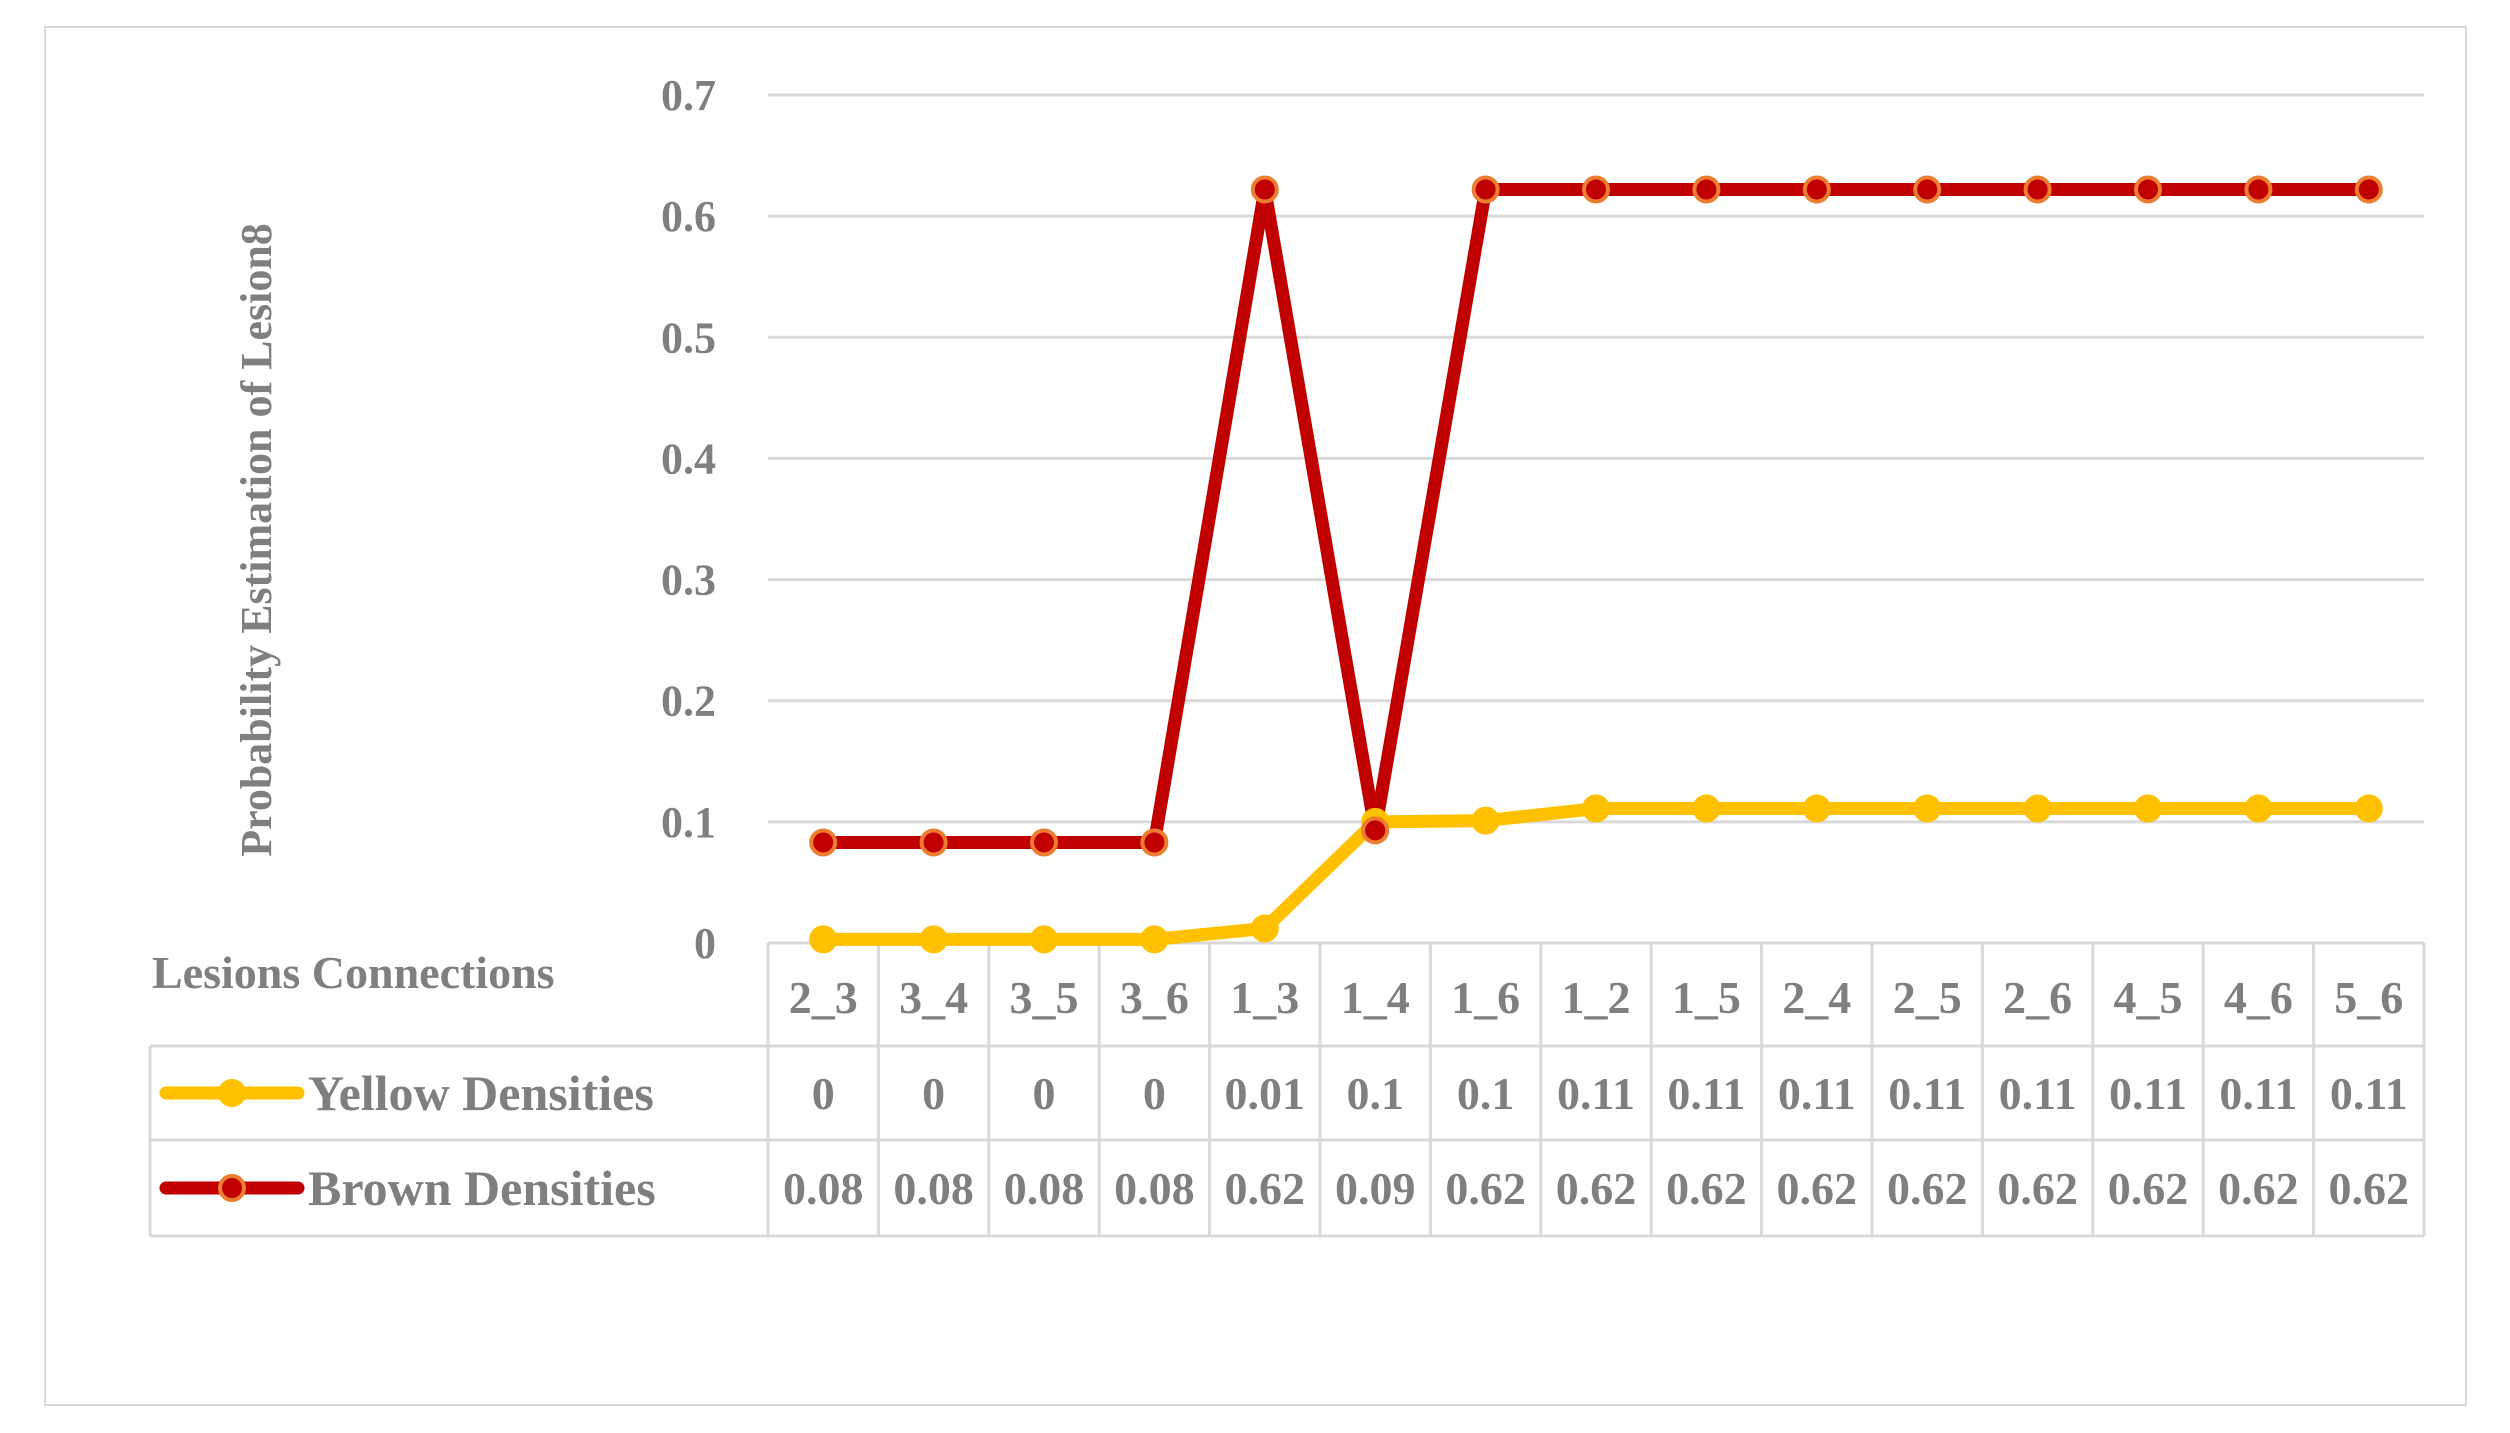  What do you see at coordinates (688, 458) in the screenshot?
I see `y-tick-label: 0.4` at bounding box center [688, 458].